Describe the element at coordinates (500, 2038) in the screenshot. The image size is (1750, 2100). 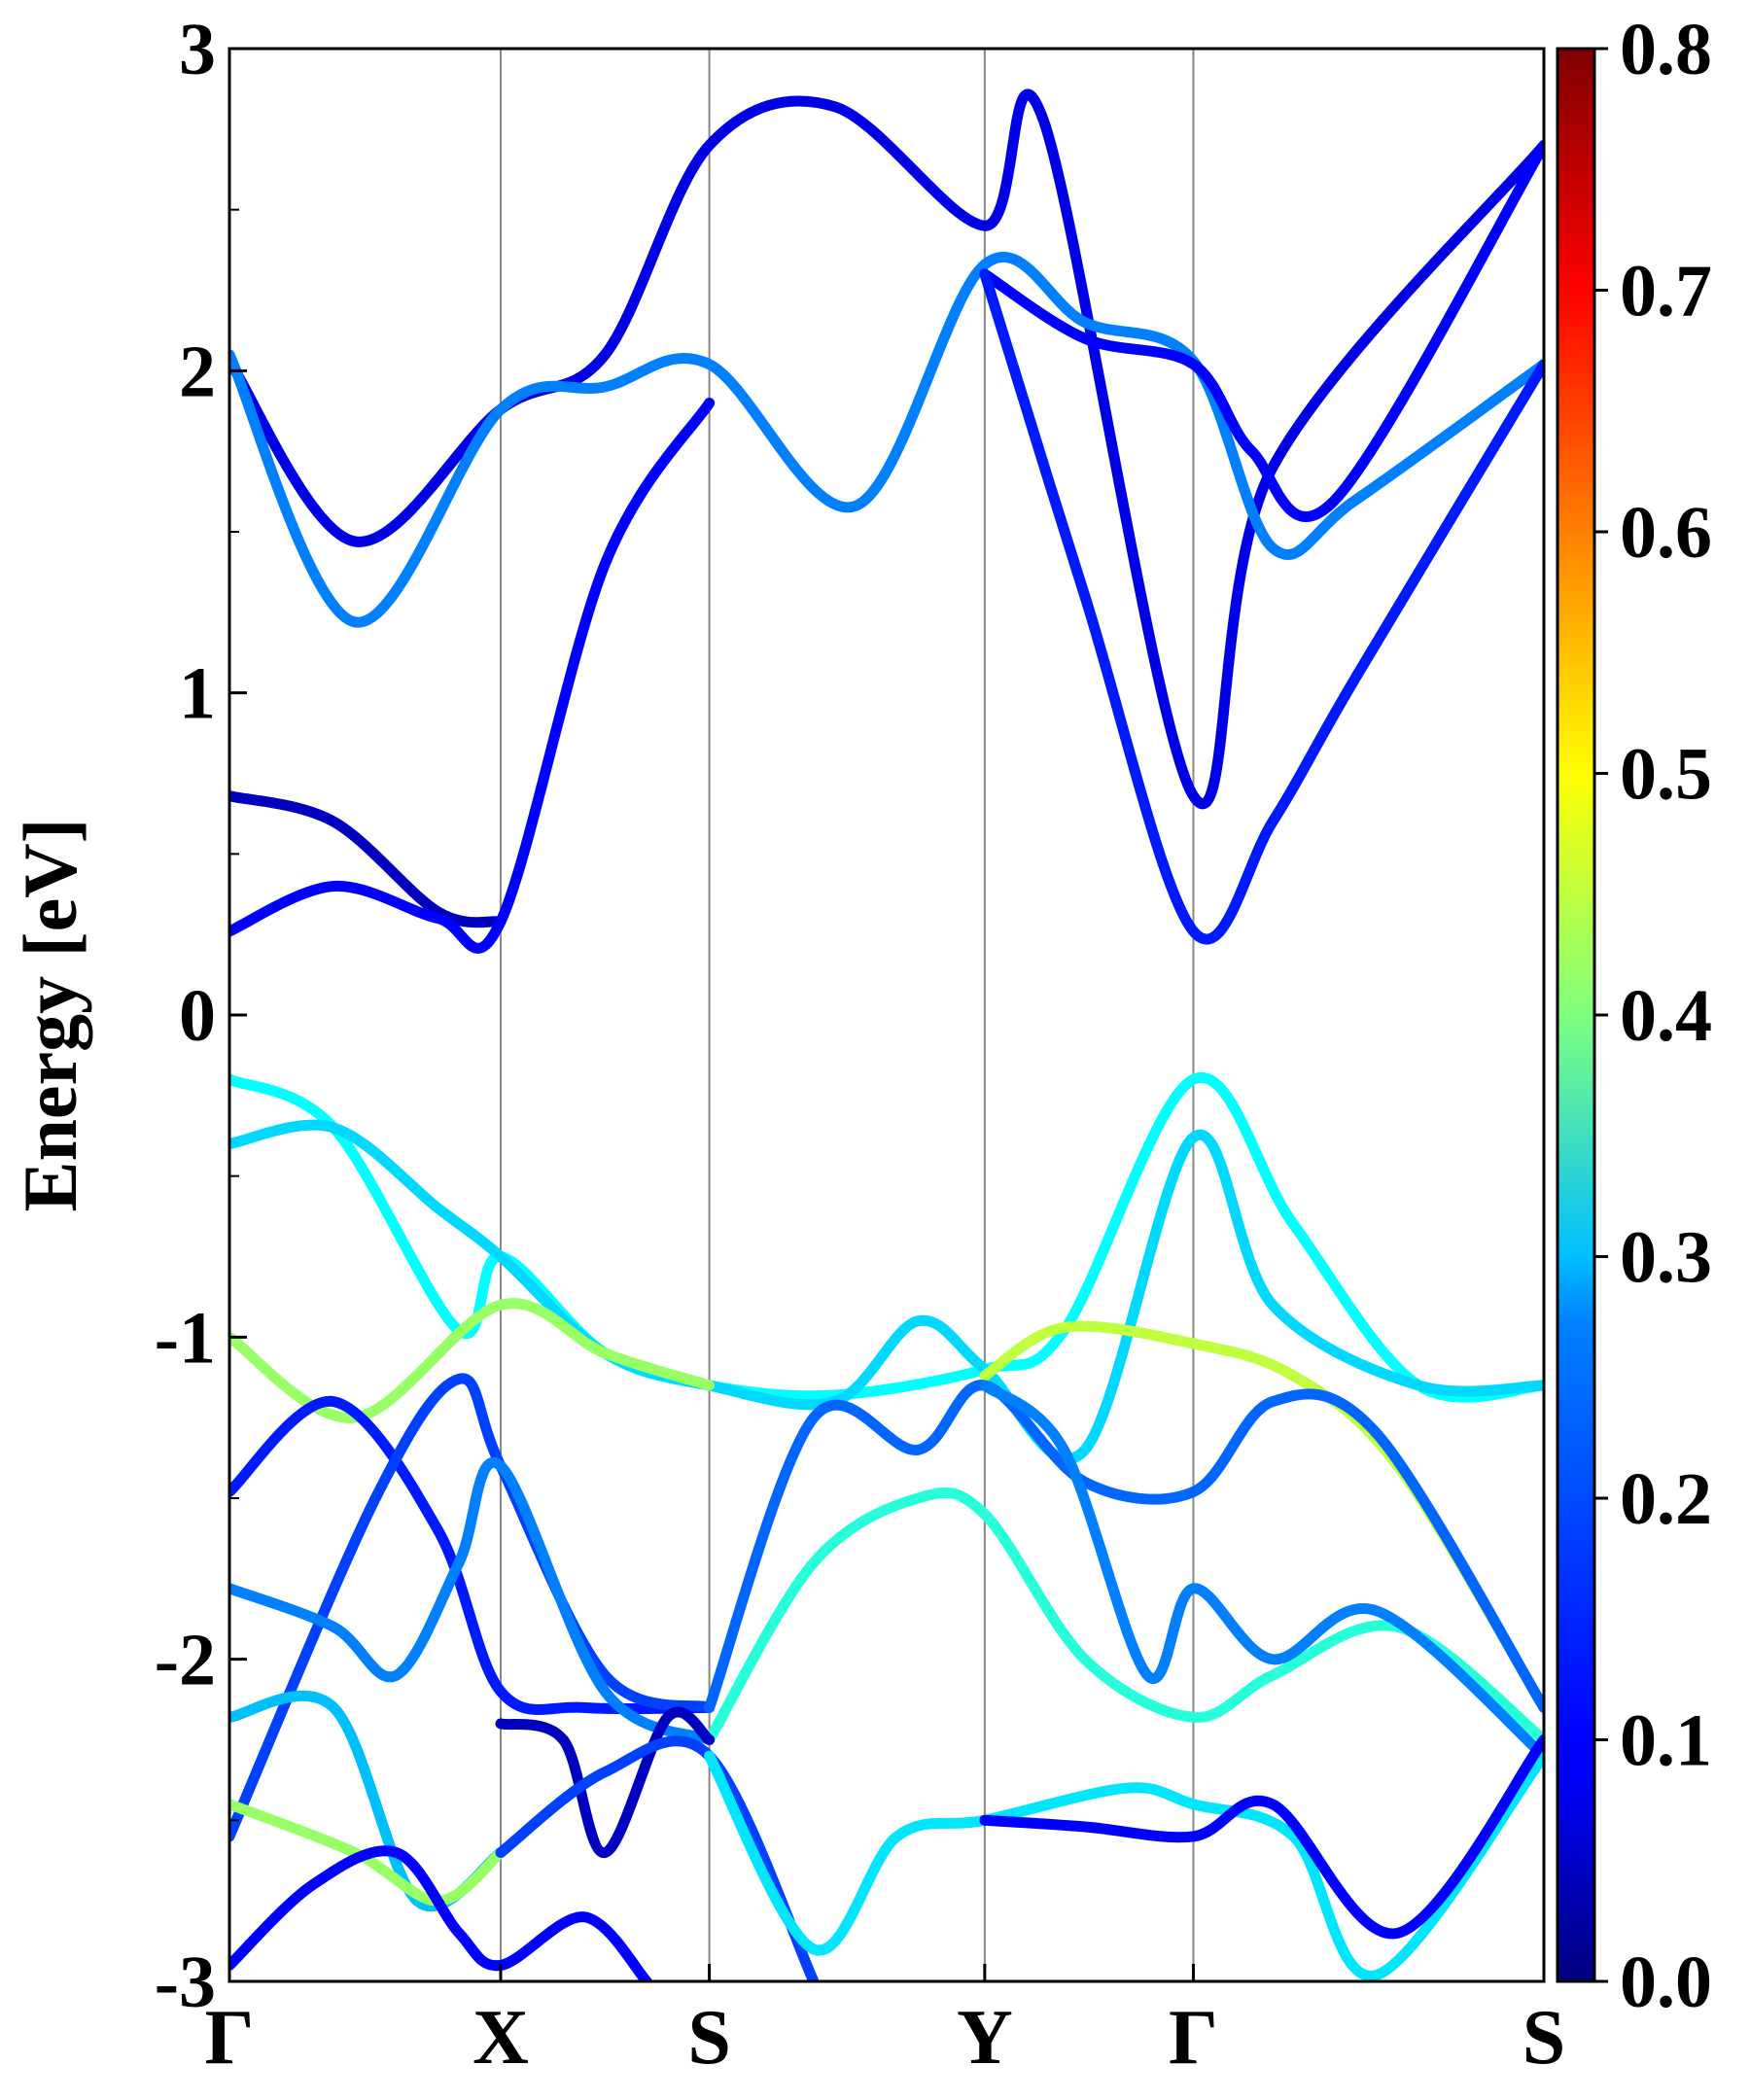
I see `kpath-label: X` at that location.